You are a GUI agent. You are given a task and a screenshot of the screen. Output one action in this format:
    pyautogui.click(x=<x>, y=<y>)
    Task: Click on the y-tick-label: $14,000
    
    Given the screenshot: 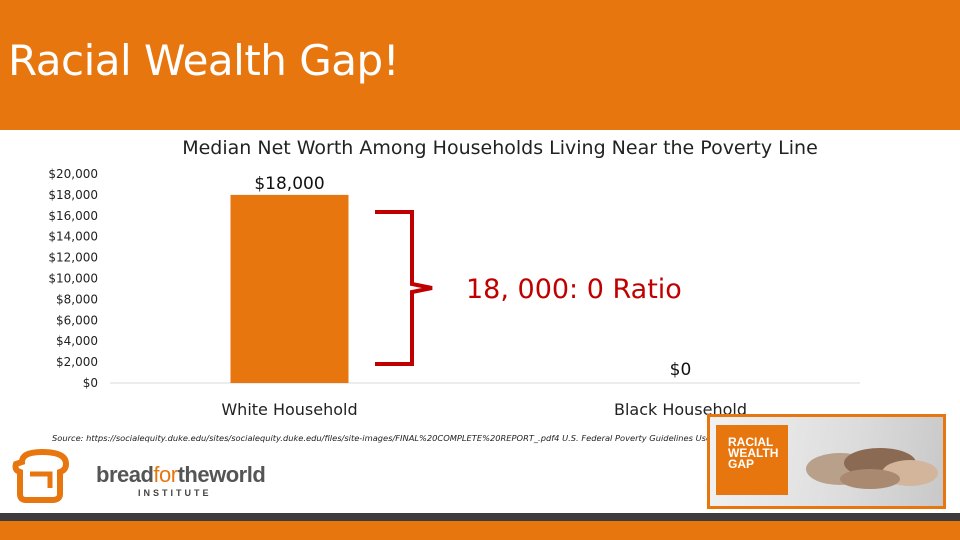 What is the action you would take?
    pyautogui.click(x=73, y=237)
    